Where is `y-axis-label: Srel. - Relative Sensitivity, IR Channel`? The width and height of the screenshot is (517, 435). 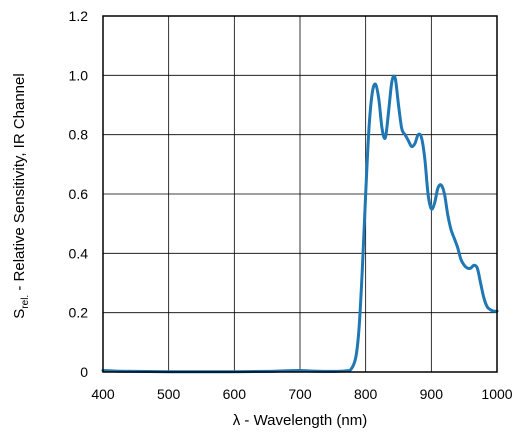 y-axis-label: Srel. - Relative Sensitivity, IR Channel is located at coordinates (21, 195).